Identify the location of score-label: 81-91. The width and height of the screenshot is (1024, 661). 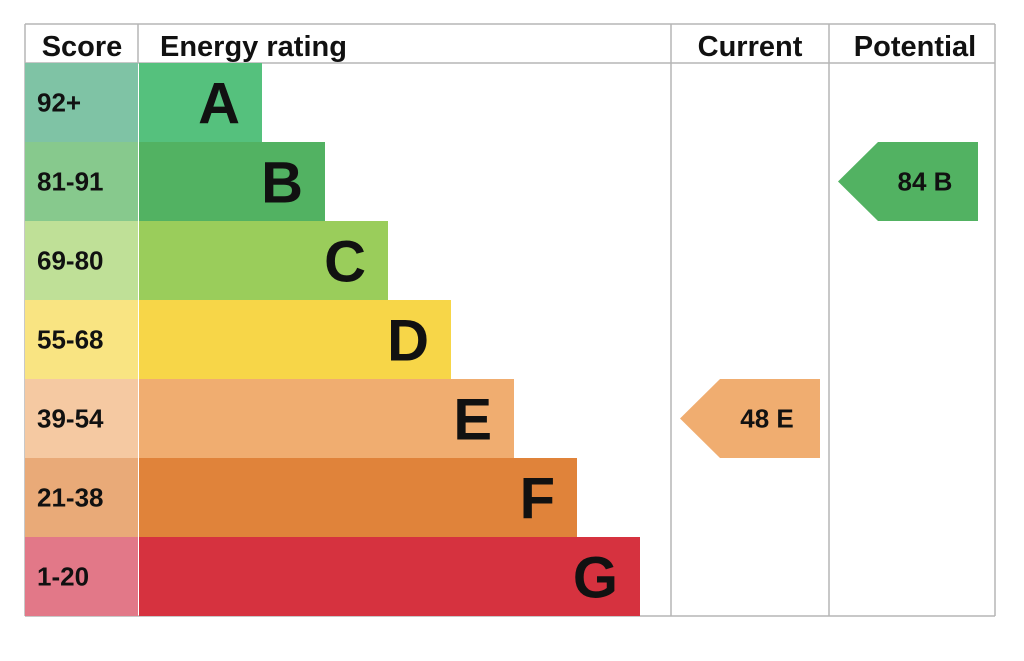
(70, 182).